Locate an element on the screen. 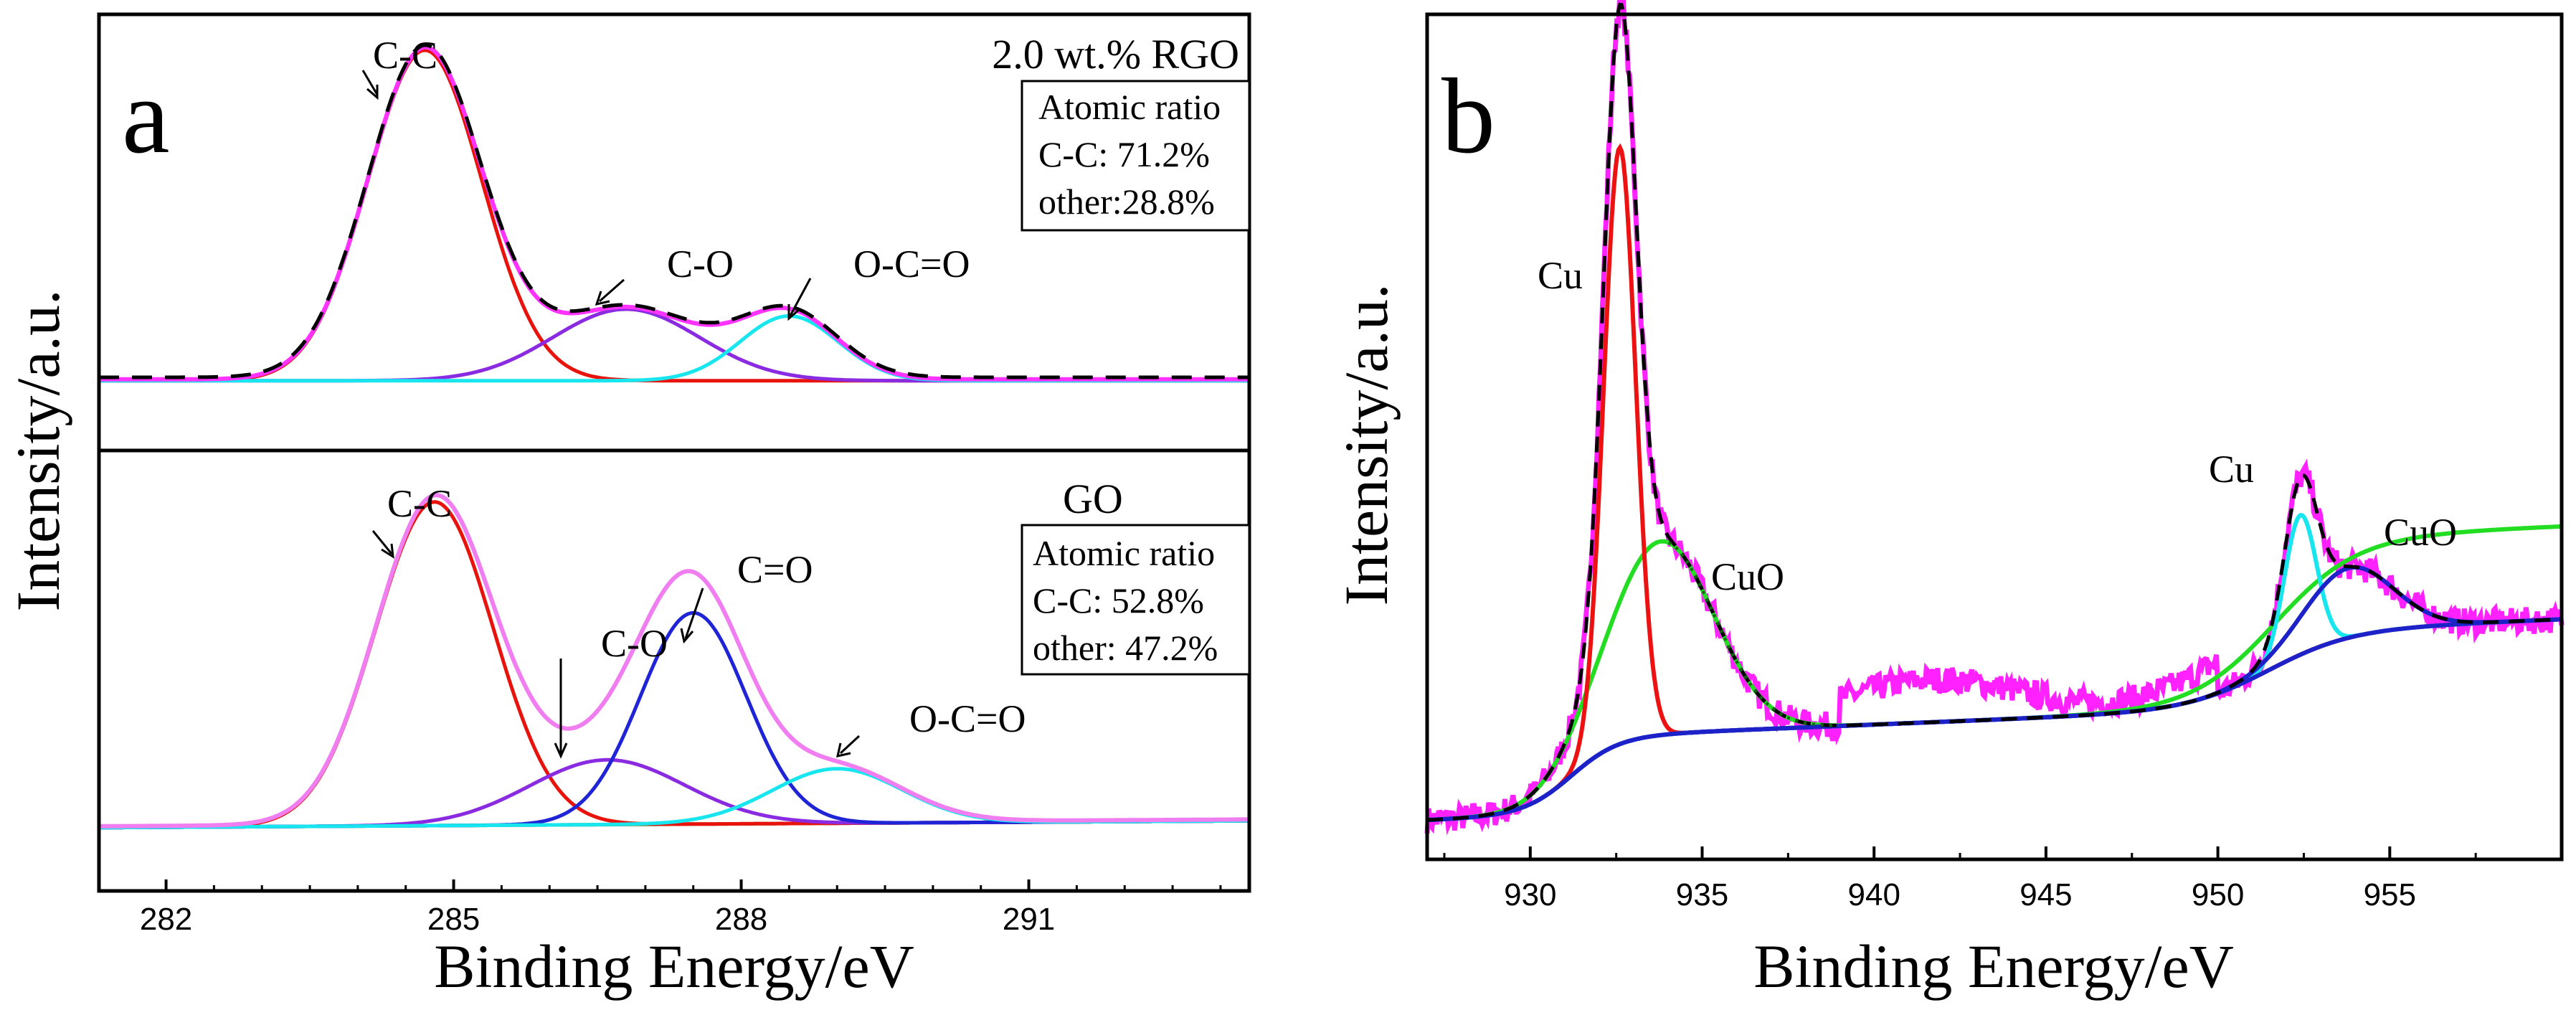 This screenshot has width=2576, height=1010. panel-a-tick-label: 288 is located at coordinates (741, 919).